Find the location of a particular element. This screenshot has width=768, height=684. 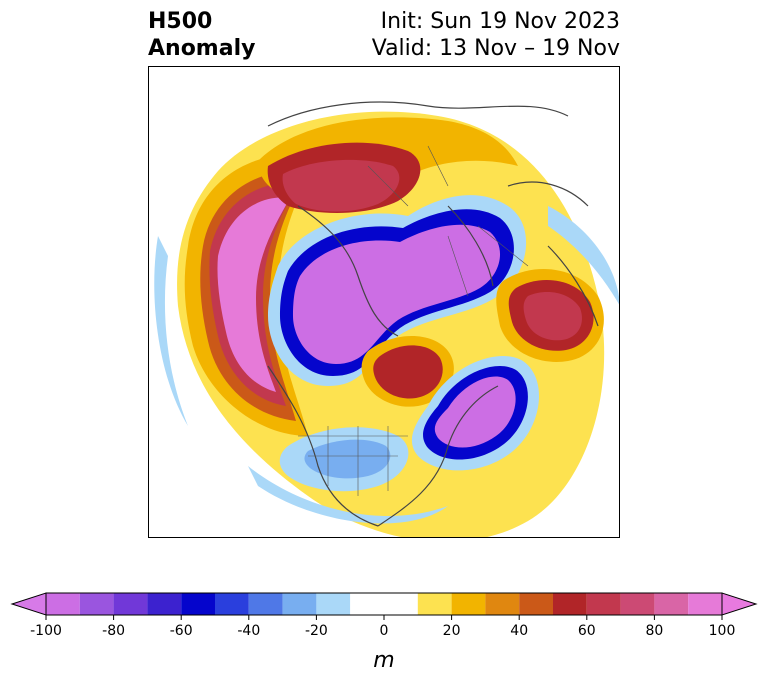

colorbar-tick-label: 0 is located at coordinates (384, 631).